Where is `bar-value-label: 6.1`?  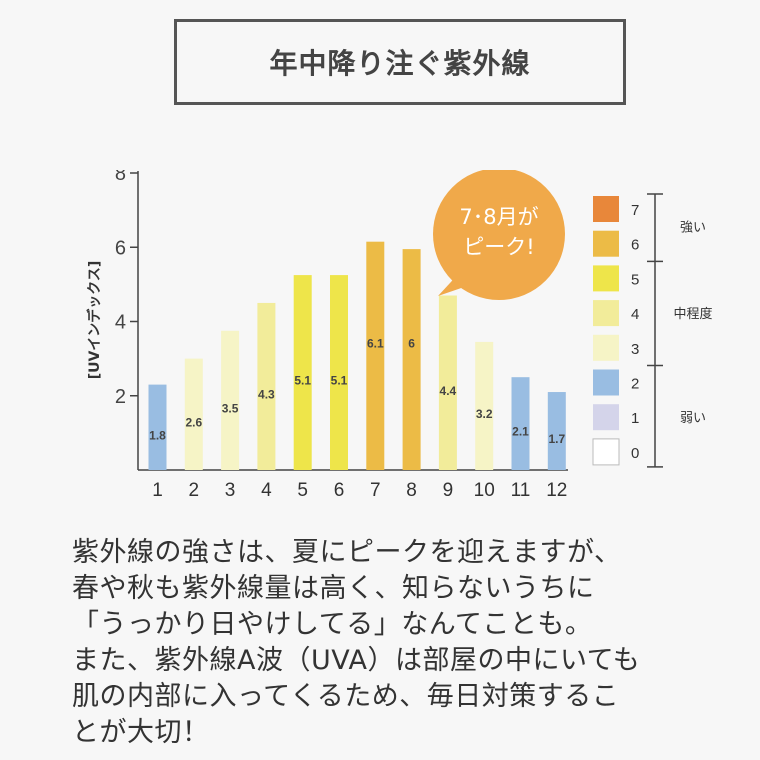
bar-value-label: 6.1 is located at coordinates (375, 343).